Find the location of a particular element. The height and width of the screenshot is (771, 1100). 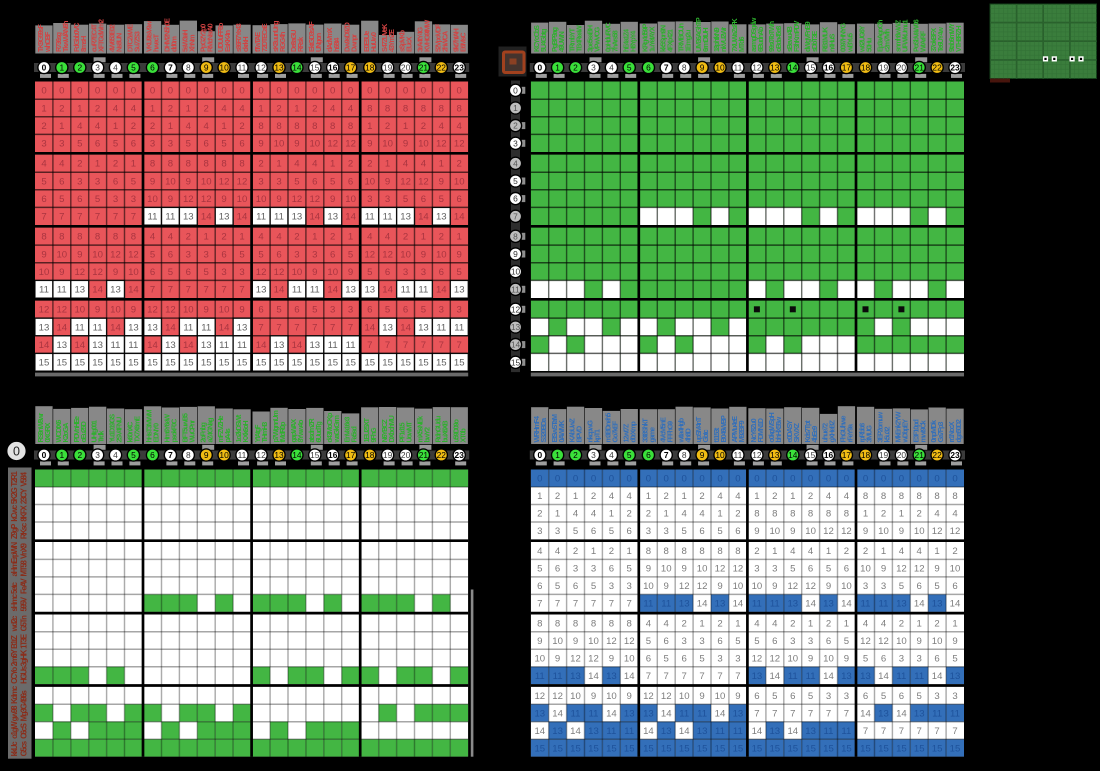

svg-text: gapWAX is located at coordinates (293, 431).